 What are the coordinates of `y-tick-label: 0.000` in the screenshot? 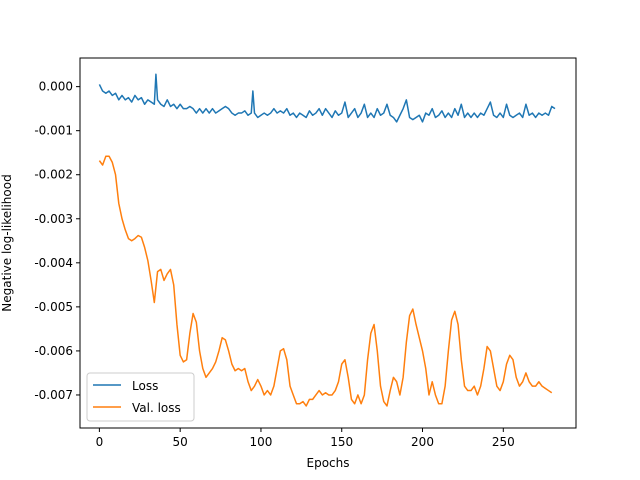 It's located at (56, 87).